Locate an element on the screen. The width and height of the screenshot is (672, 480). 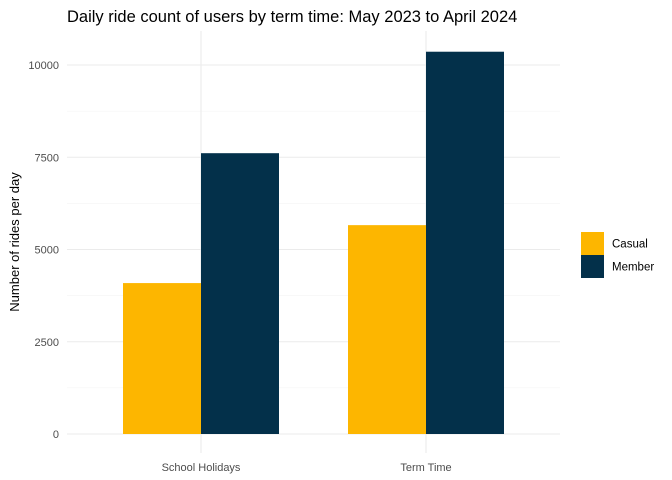
x-tick-label: School Holidays is located at coordinates (201, 468).